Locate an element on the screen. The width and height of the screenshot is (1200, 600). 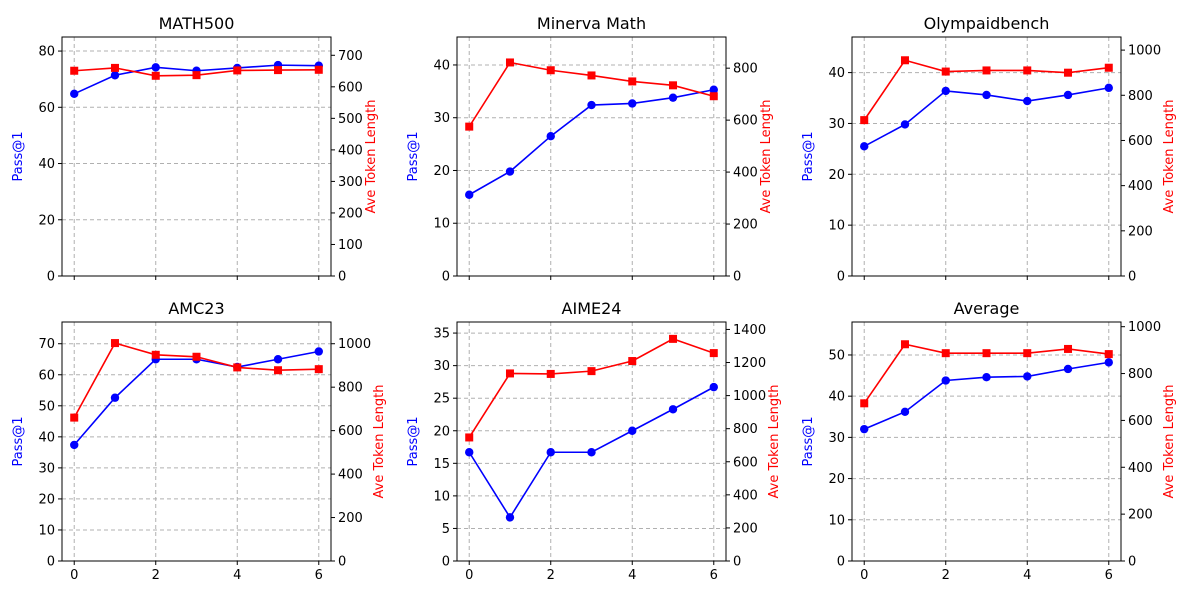
y2-tick-label: 500 is located at coordinates (350, 119).